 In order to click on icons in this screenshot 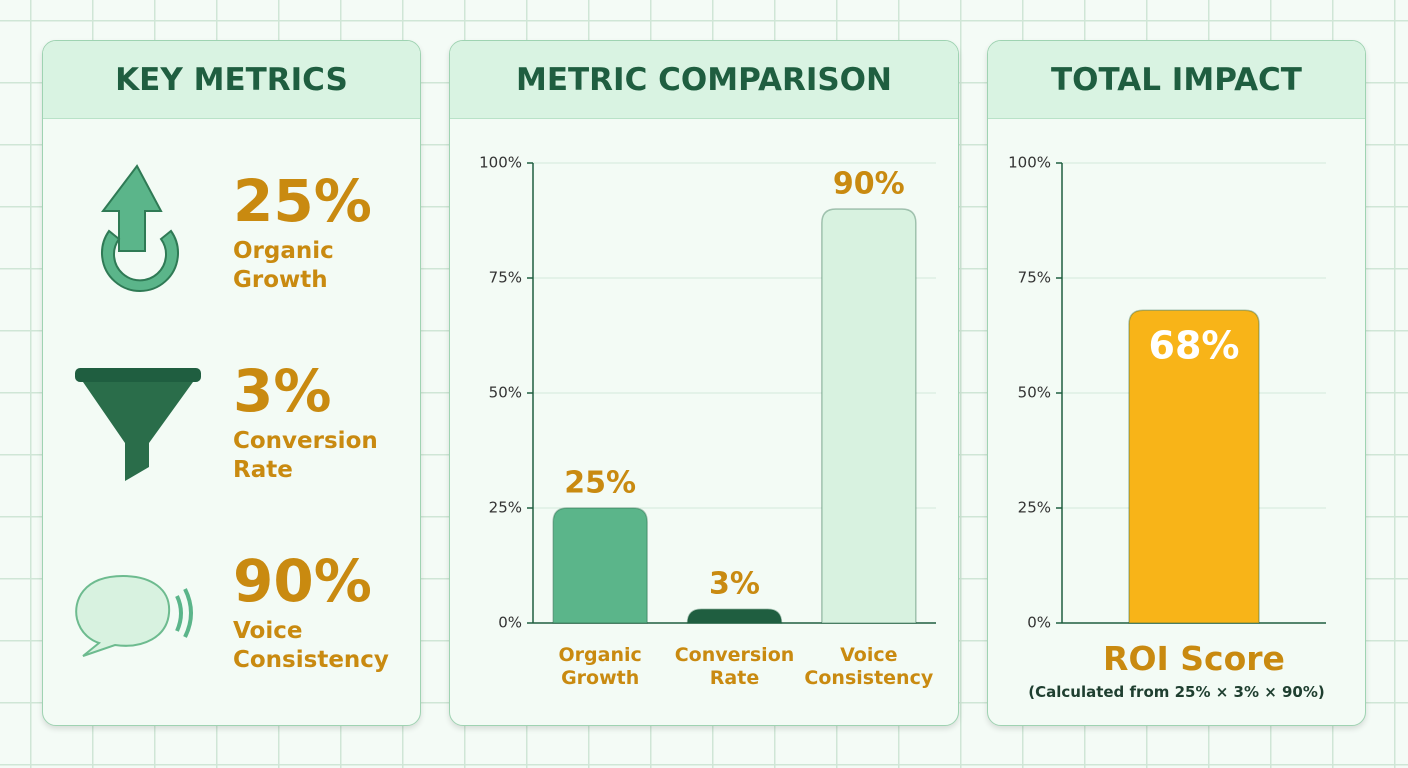, I will do `click(138, 410)`.